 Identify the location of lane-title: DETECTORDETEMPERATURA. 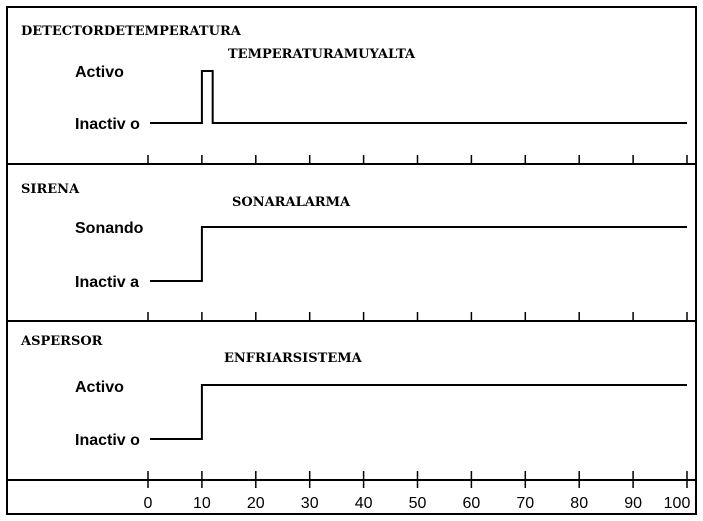
(131, 31).